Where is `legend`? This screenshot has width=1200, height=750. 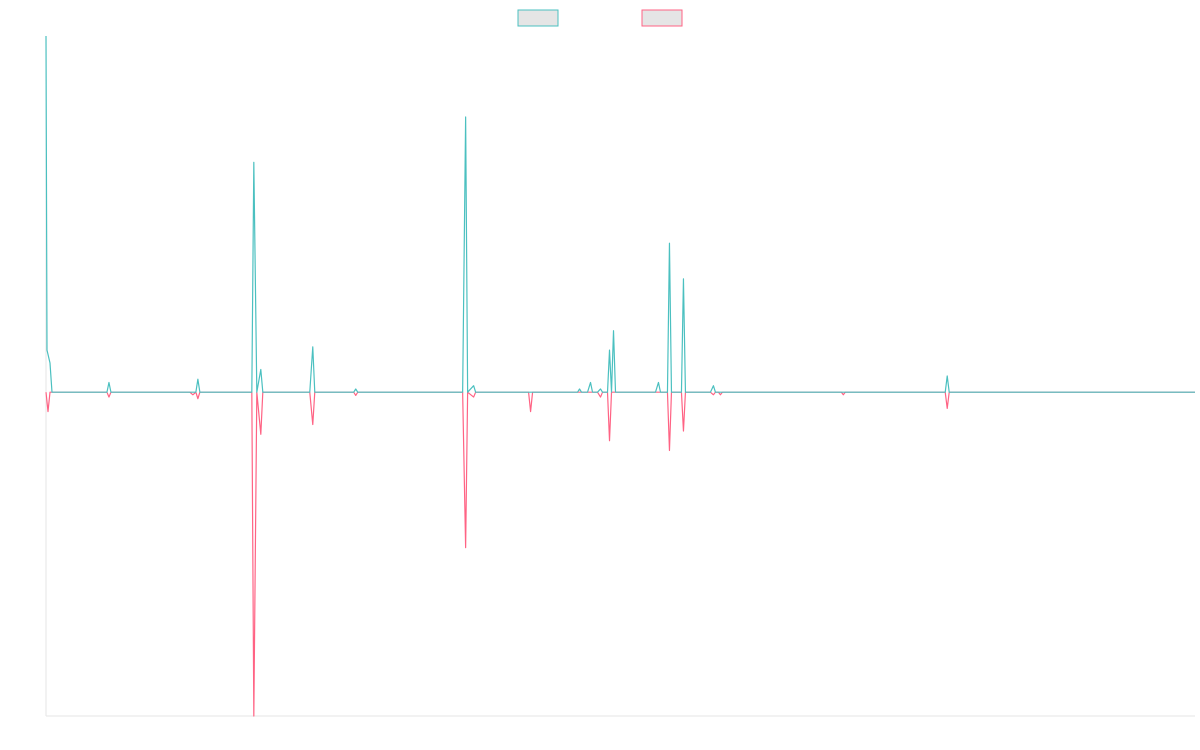 legend is located at coordinates (600, 18).